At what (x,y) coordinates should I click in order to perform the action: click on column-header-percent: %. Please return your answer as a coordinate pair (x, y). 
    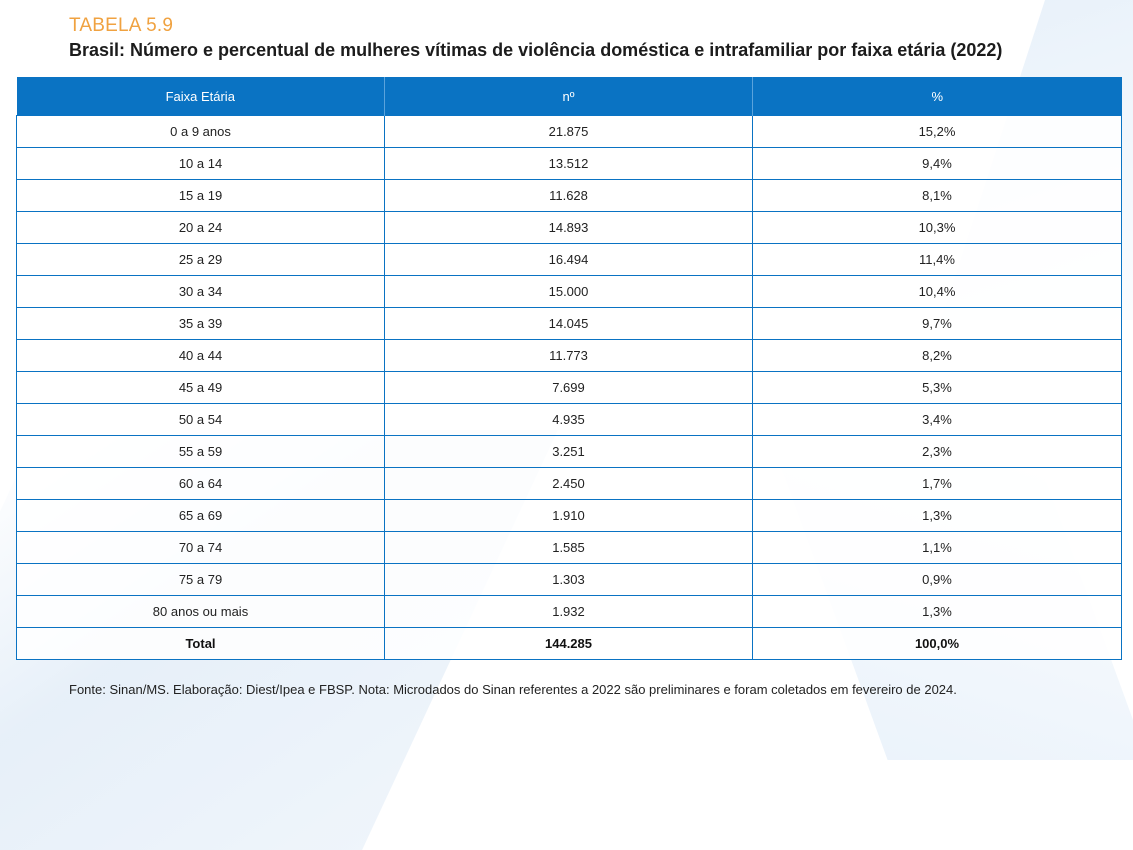
    Looking at the image, I should click on (937, 96).